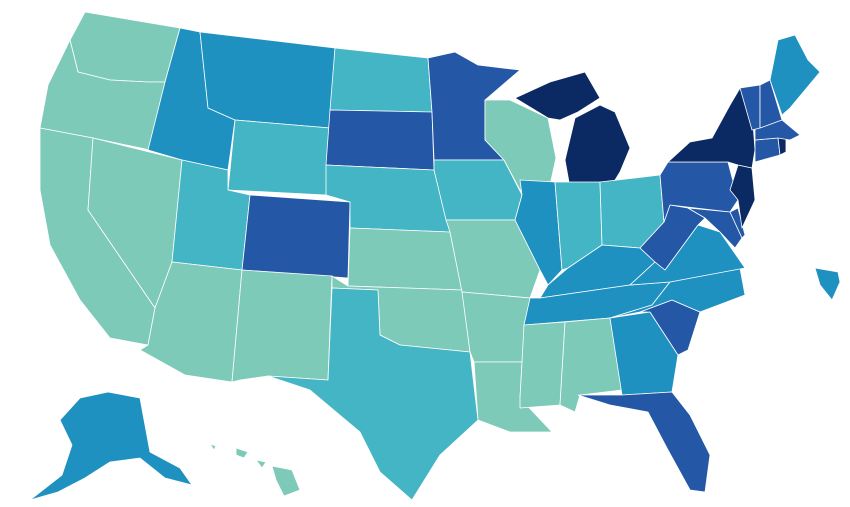 This screenshot has height=507, width=850. Describe the element at coordinates (644, 353) in the screenshot. I see `state-ga` at that location.